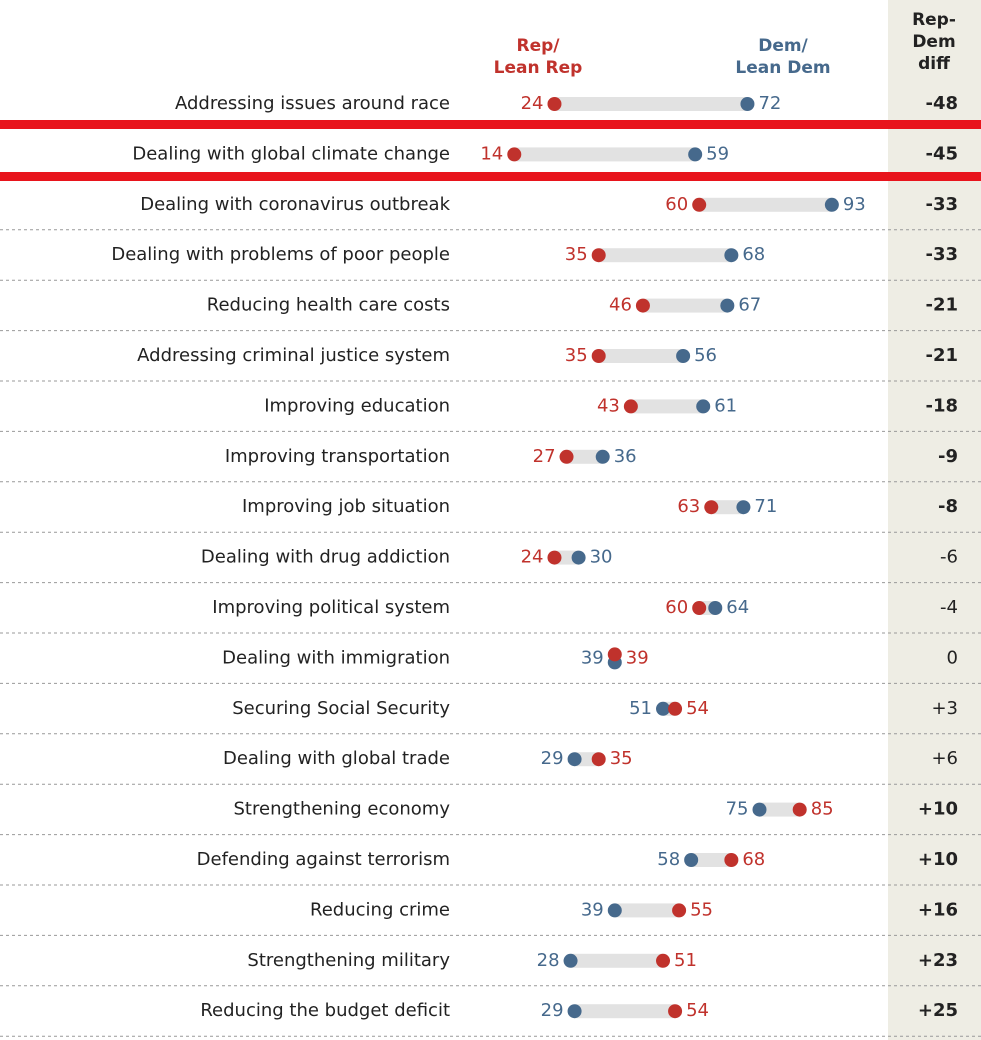  What do you see at coordinates (822, 809) in the screenshot?
I see `value-label: 85` at bounding box center [822, 809].